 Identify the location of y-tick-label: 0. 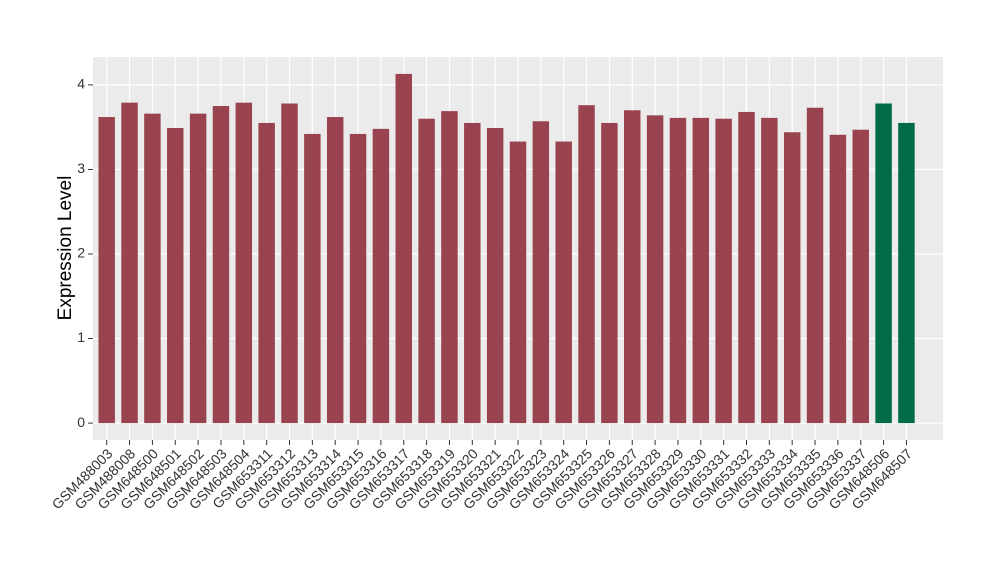
(81, 422).